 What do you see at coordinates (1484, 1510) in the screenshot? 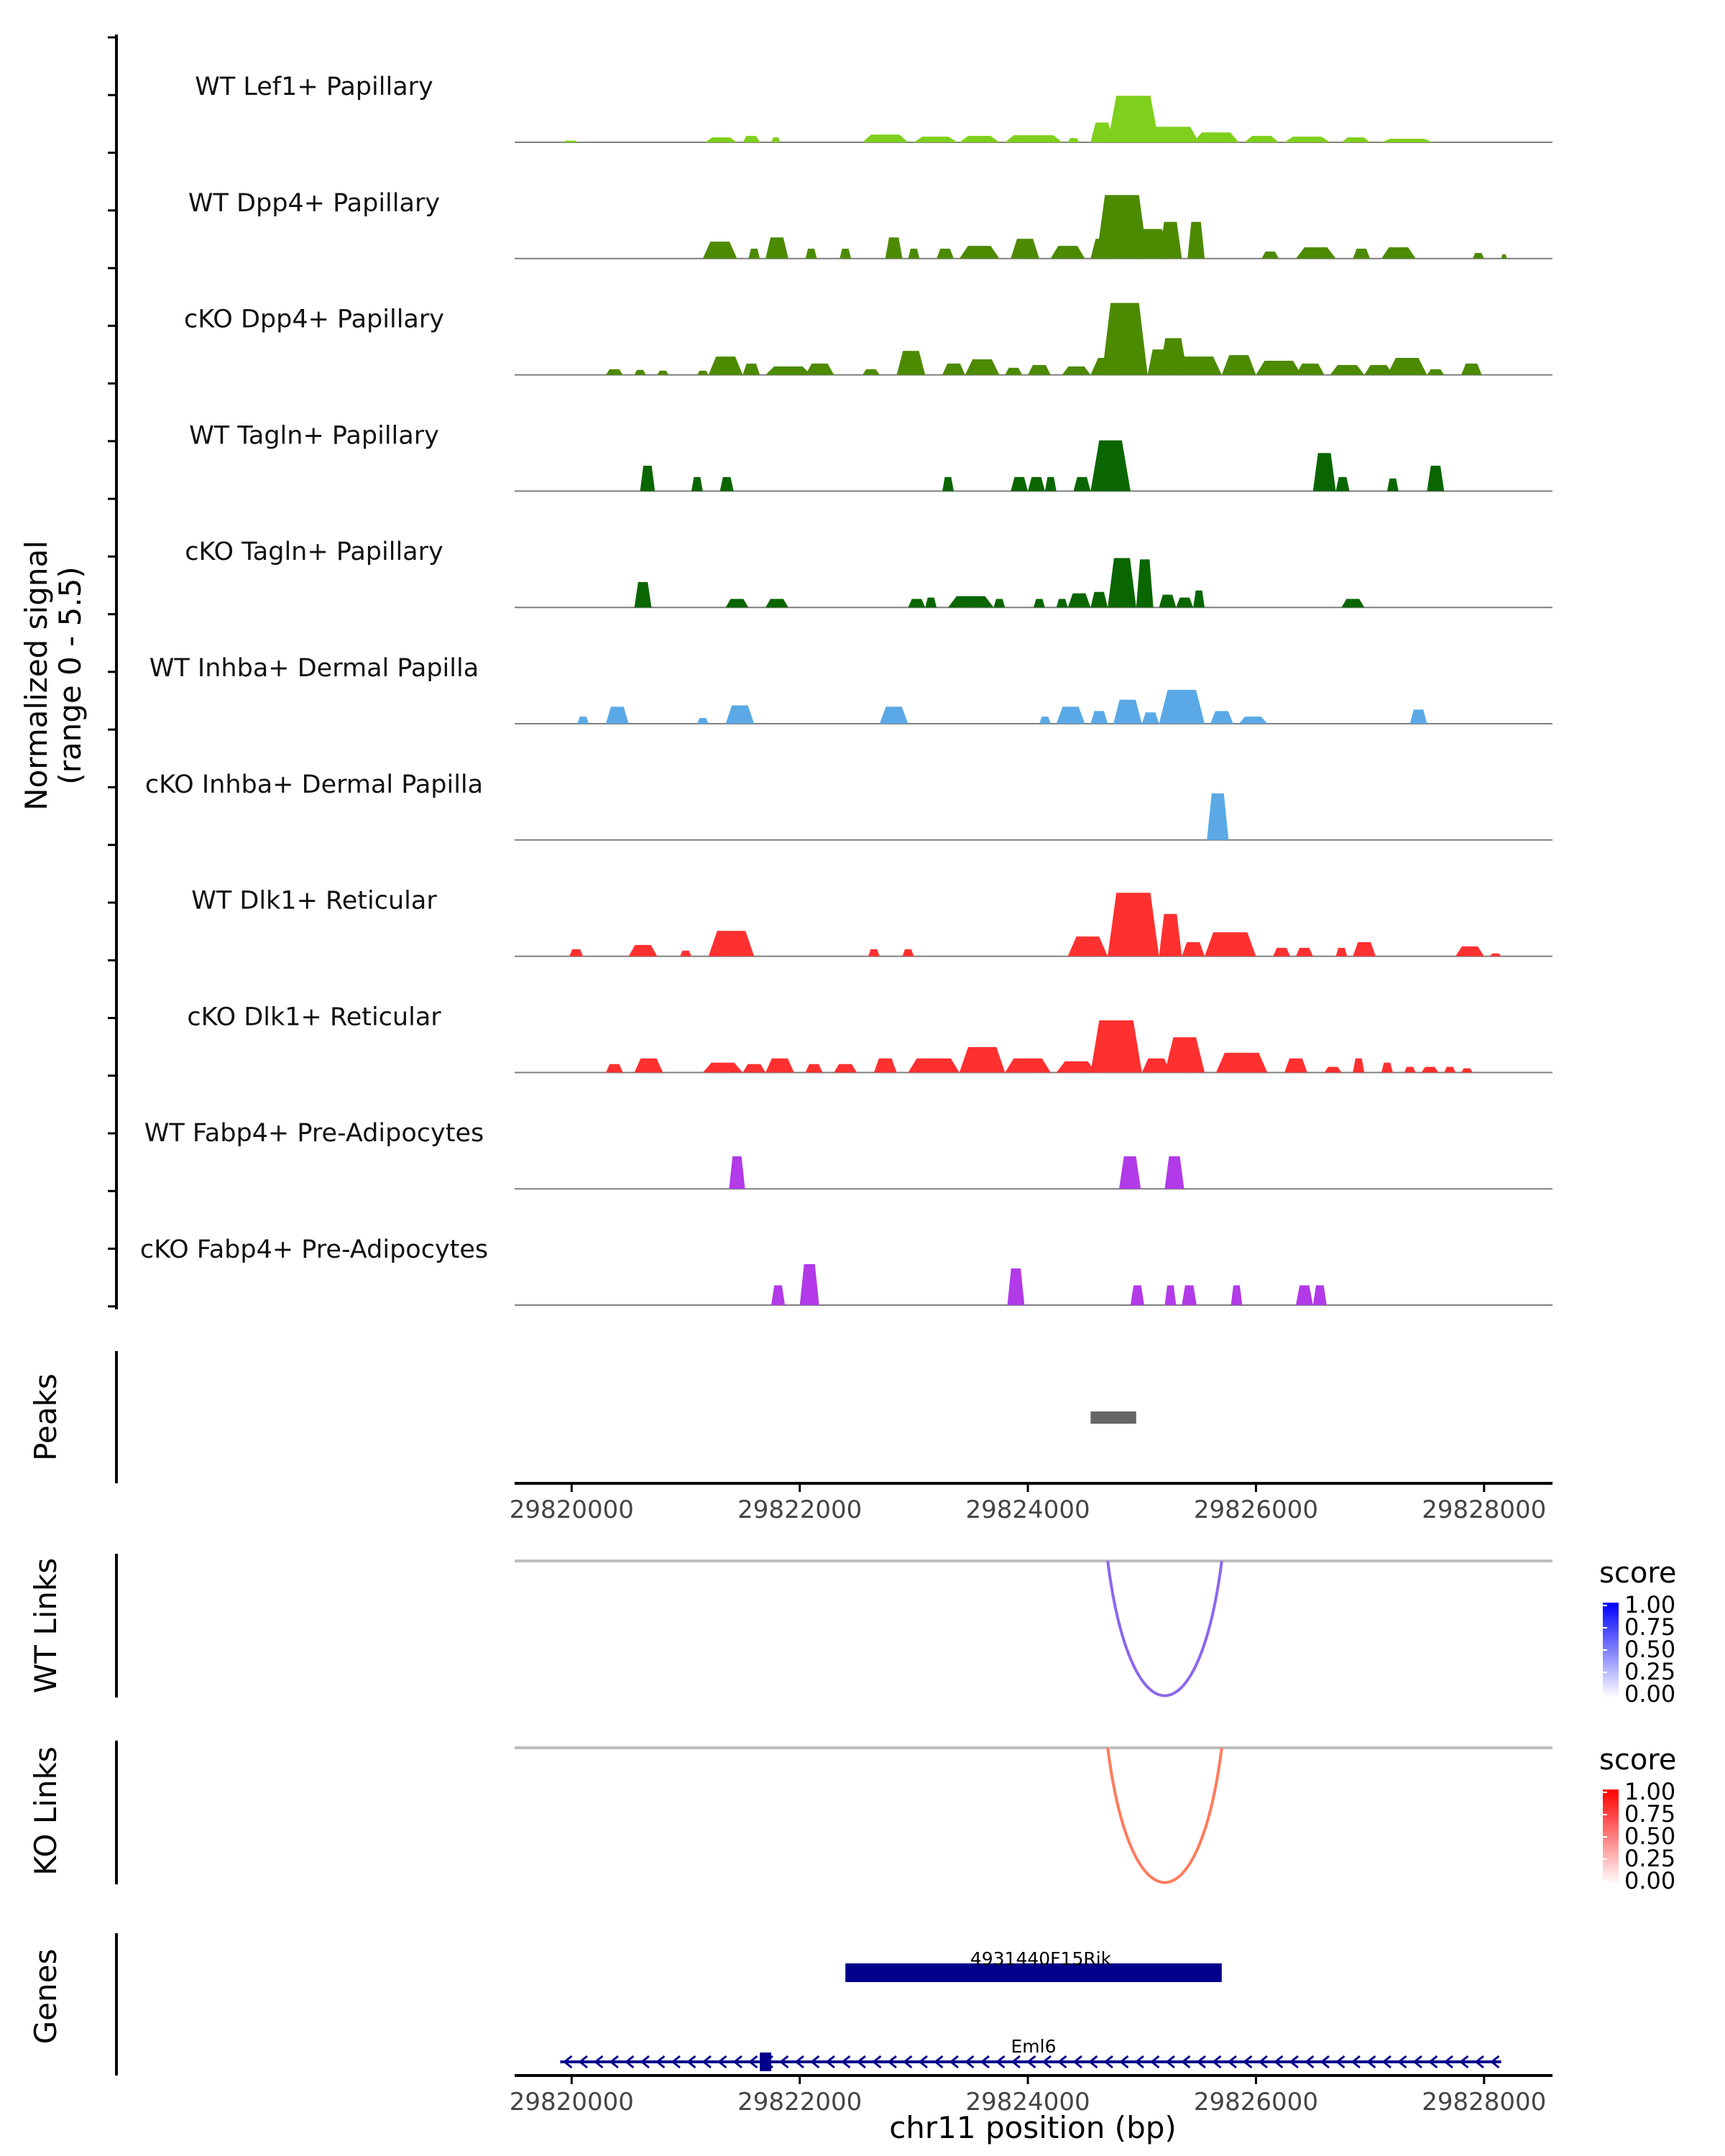
I see `x-tick-label: 29828000` at bounding box center [1484, 1510].